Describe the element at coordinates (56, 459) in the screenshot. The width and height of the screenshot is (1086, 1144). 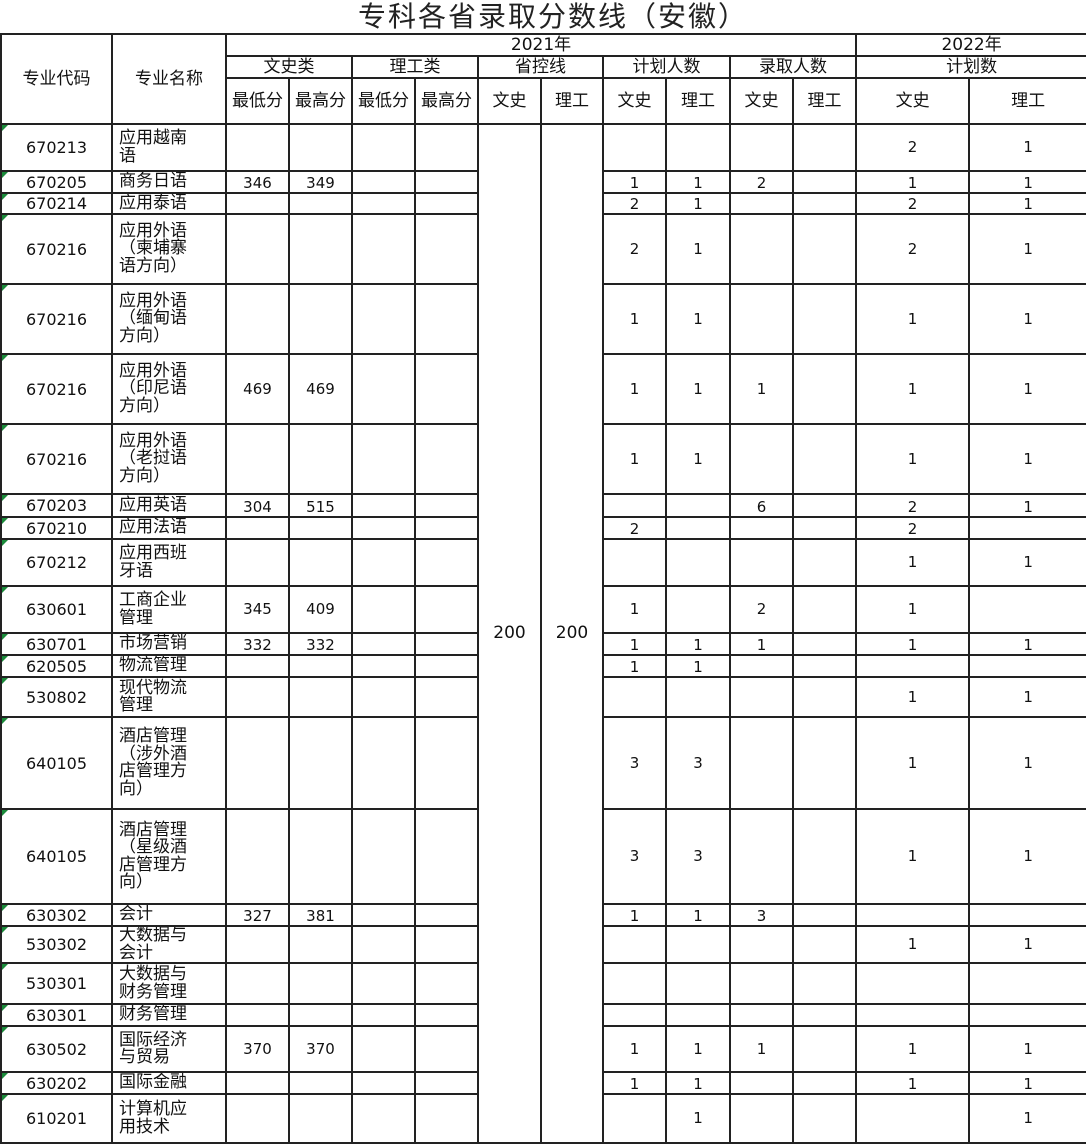
I see `cell-code: 670216` at that location.